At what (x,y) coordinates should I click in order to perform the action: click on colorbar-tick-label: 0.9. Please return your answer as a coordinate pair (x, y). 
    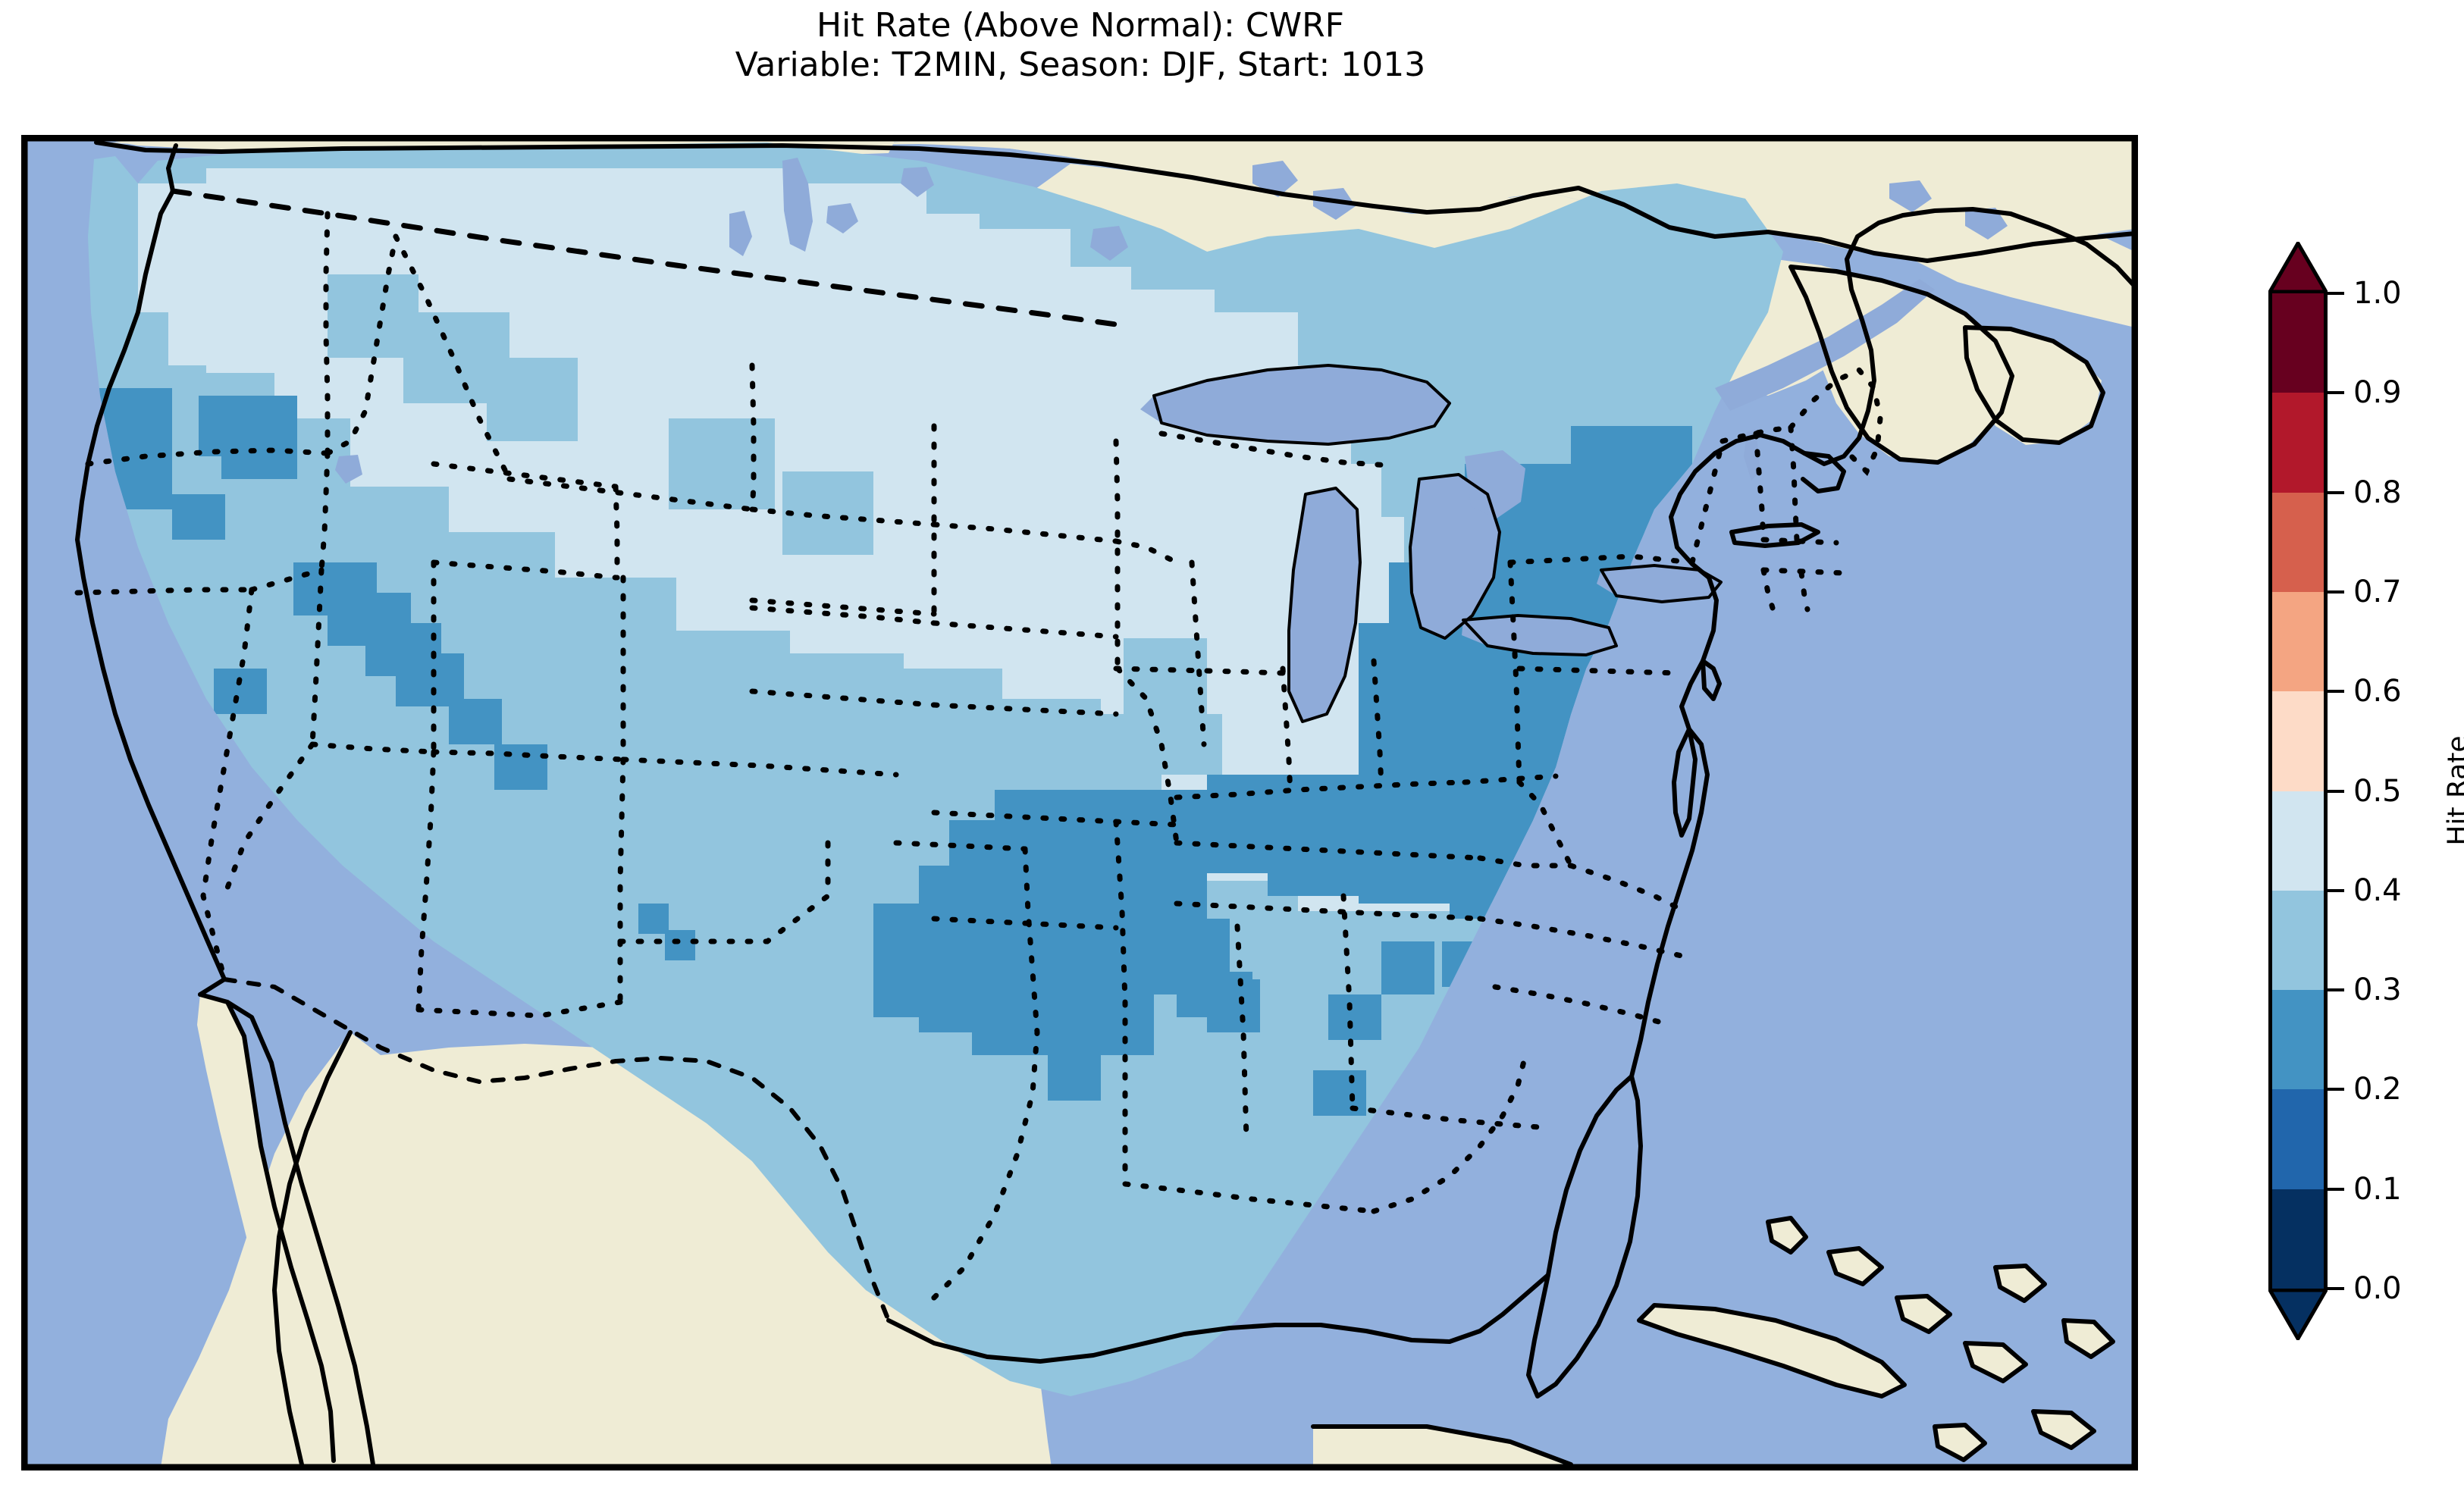
    Looking at the image, I should click on (2377, 393).